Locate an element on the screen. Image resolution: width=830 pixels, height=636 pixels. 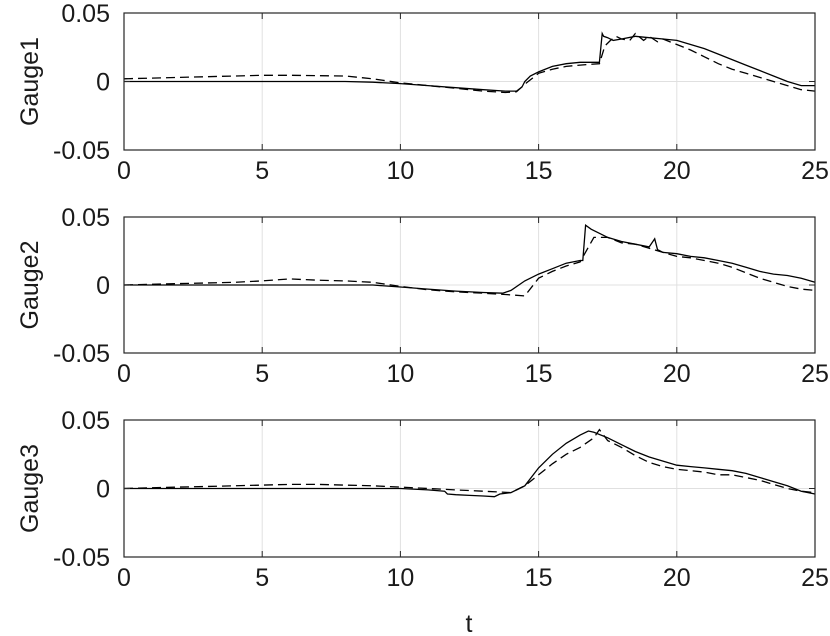
y-axis-label: Gauge2 is located at coordinates (30, 285).